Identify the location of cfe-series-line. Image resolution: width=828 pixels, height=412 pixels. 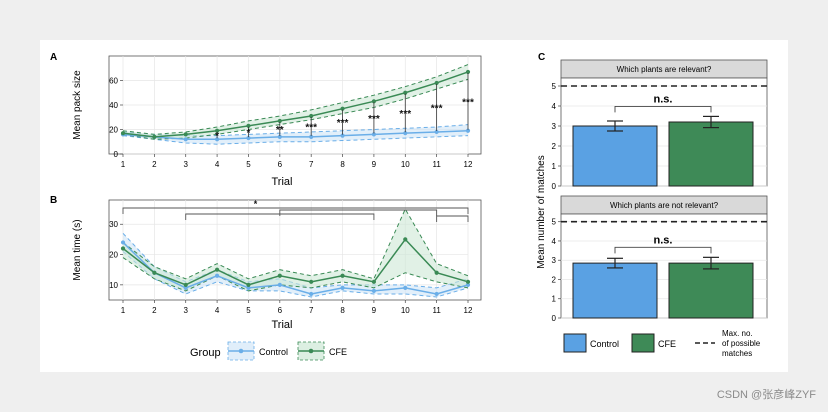
(295, 104).